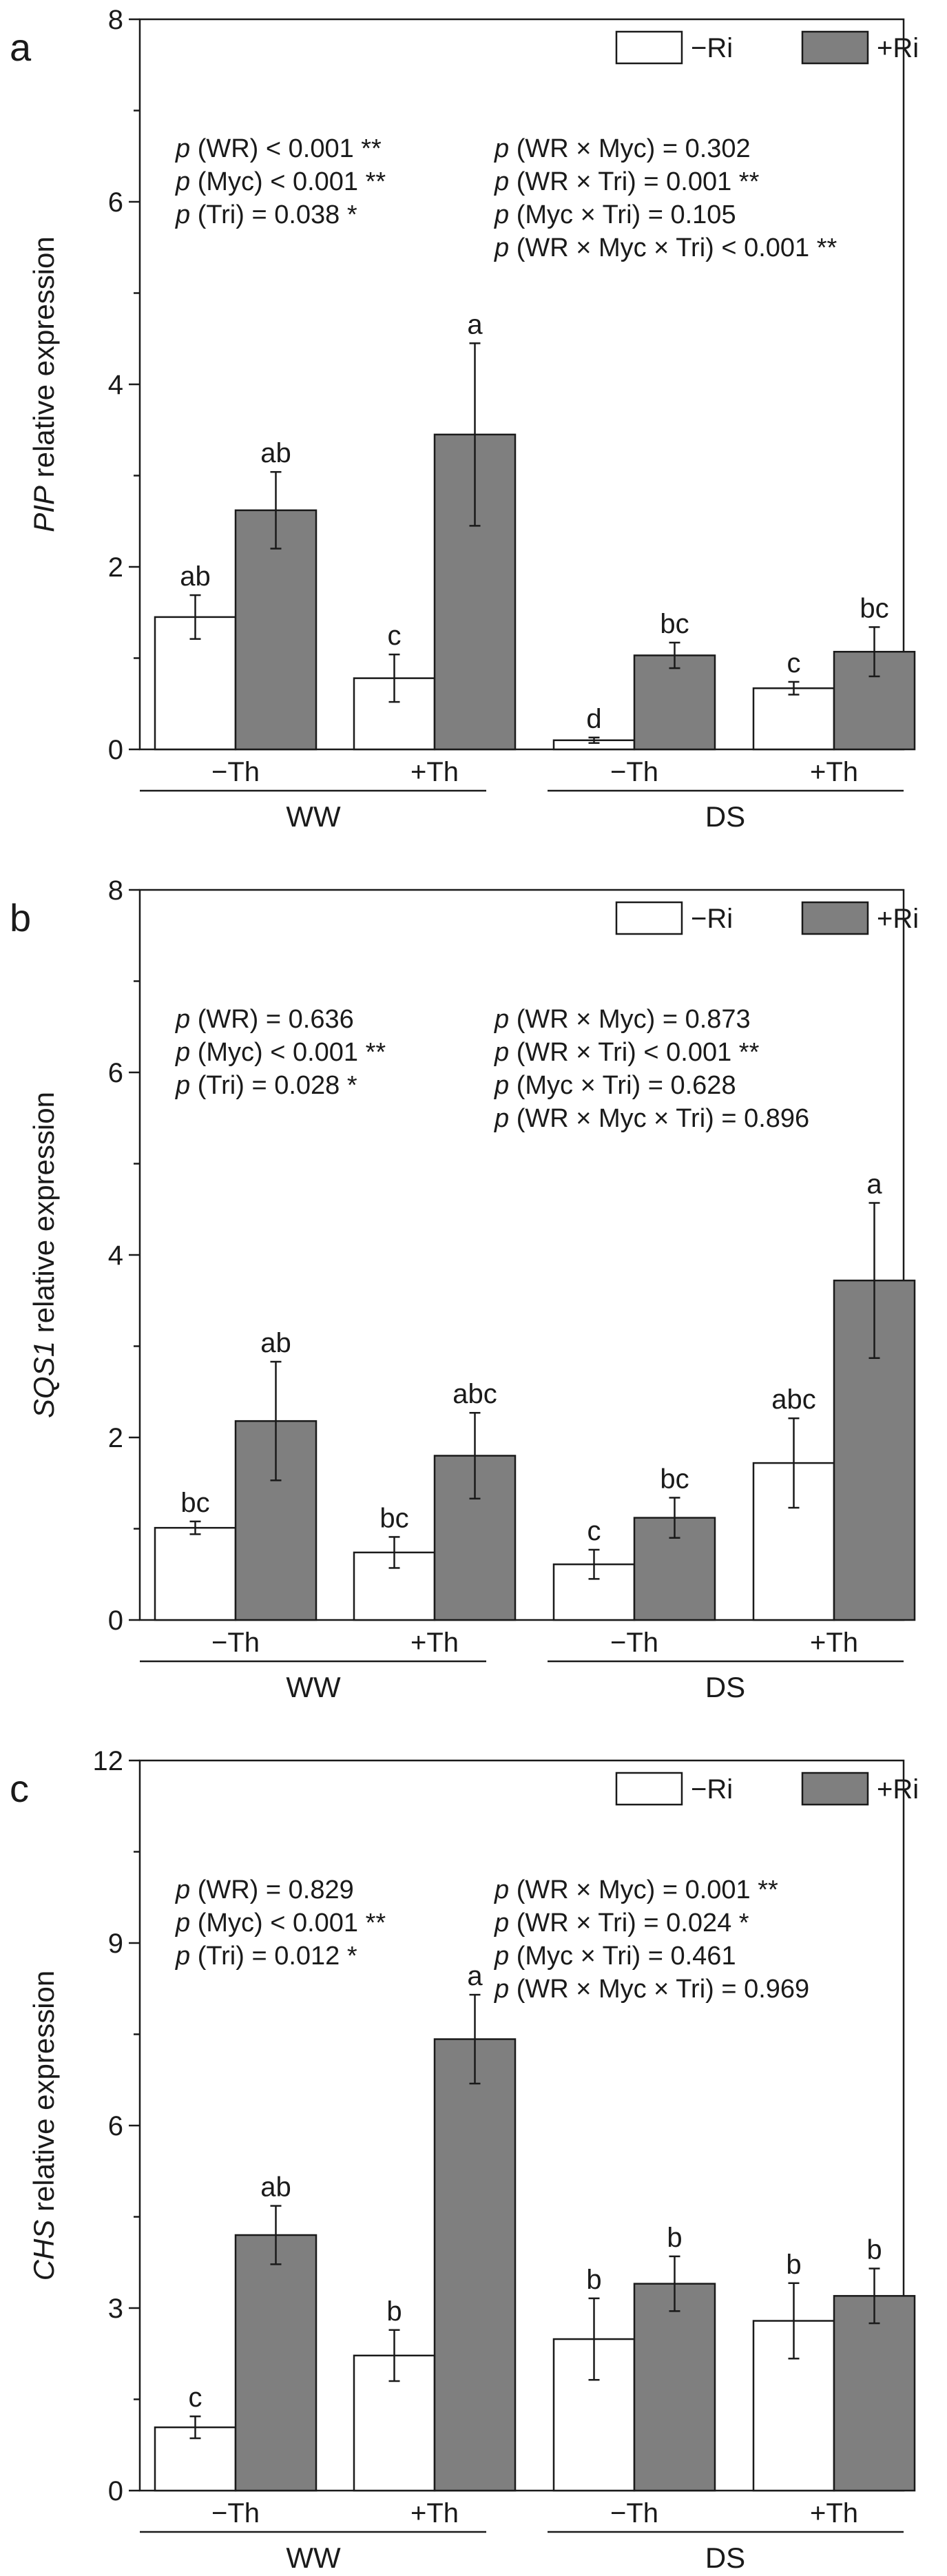 The width and height of the screenshot is (947, 2576). I want to click on panel-letter: a, so click(21, 47).